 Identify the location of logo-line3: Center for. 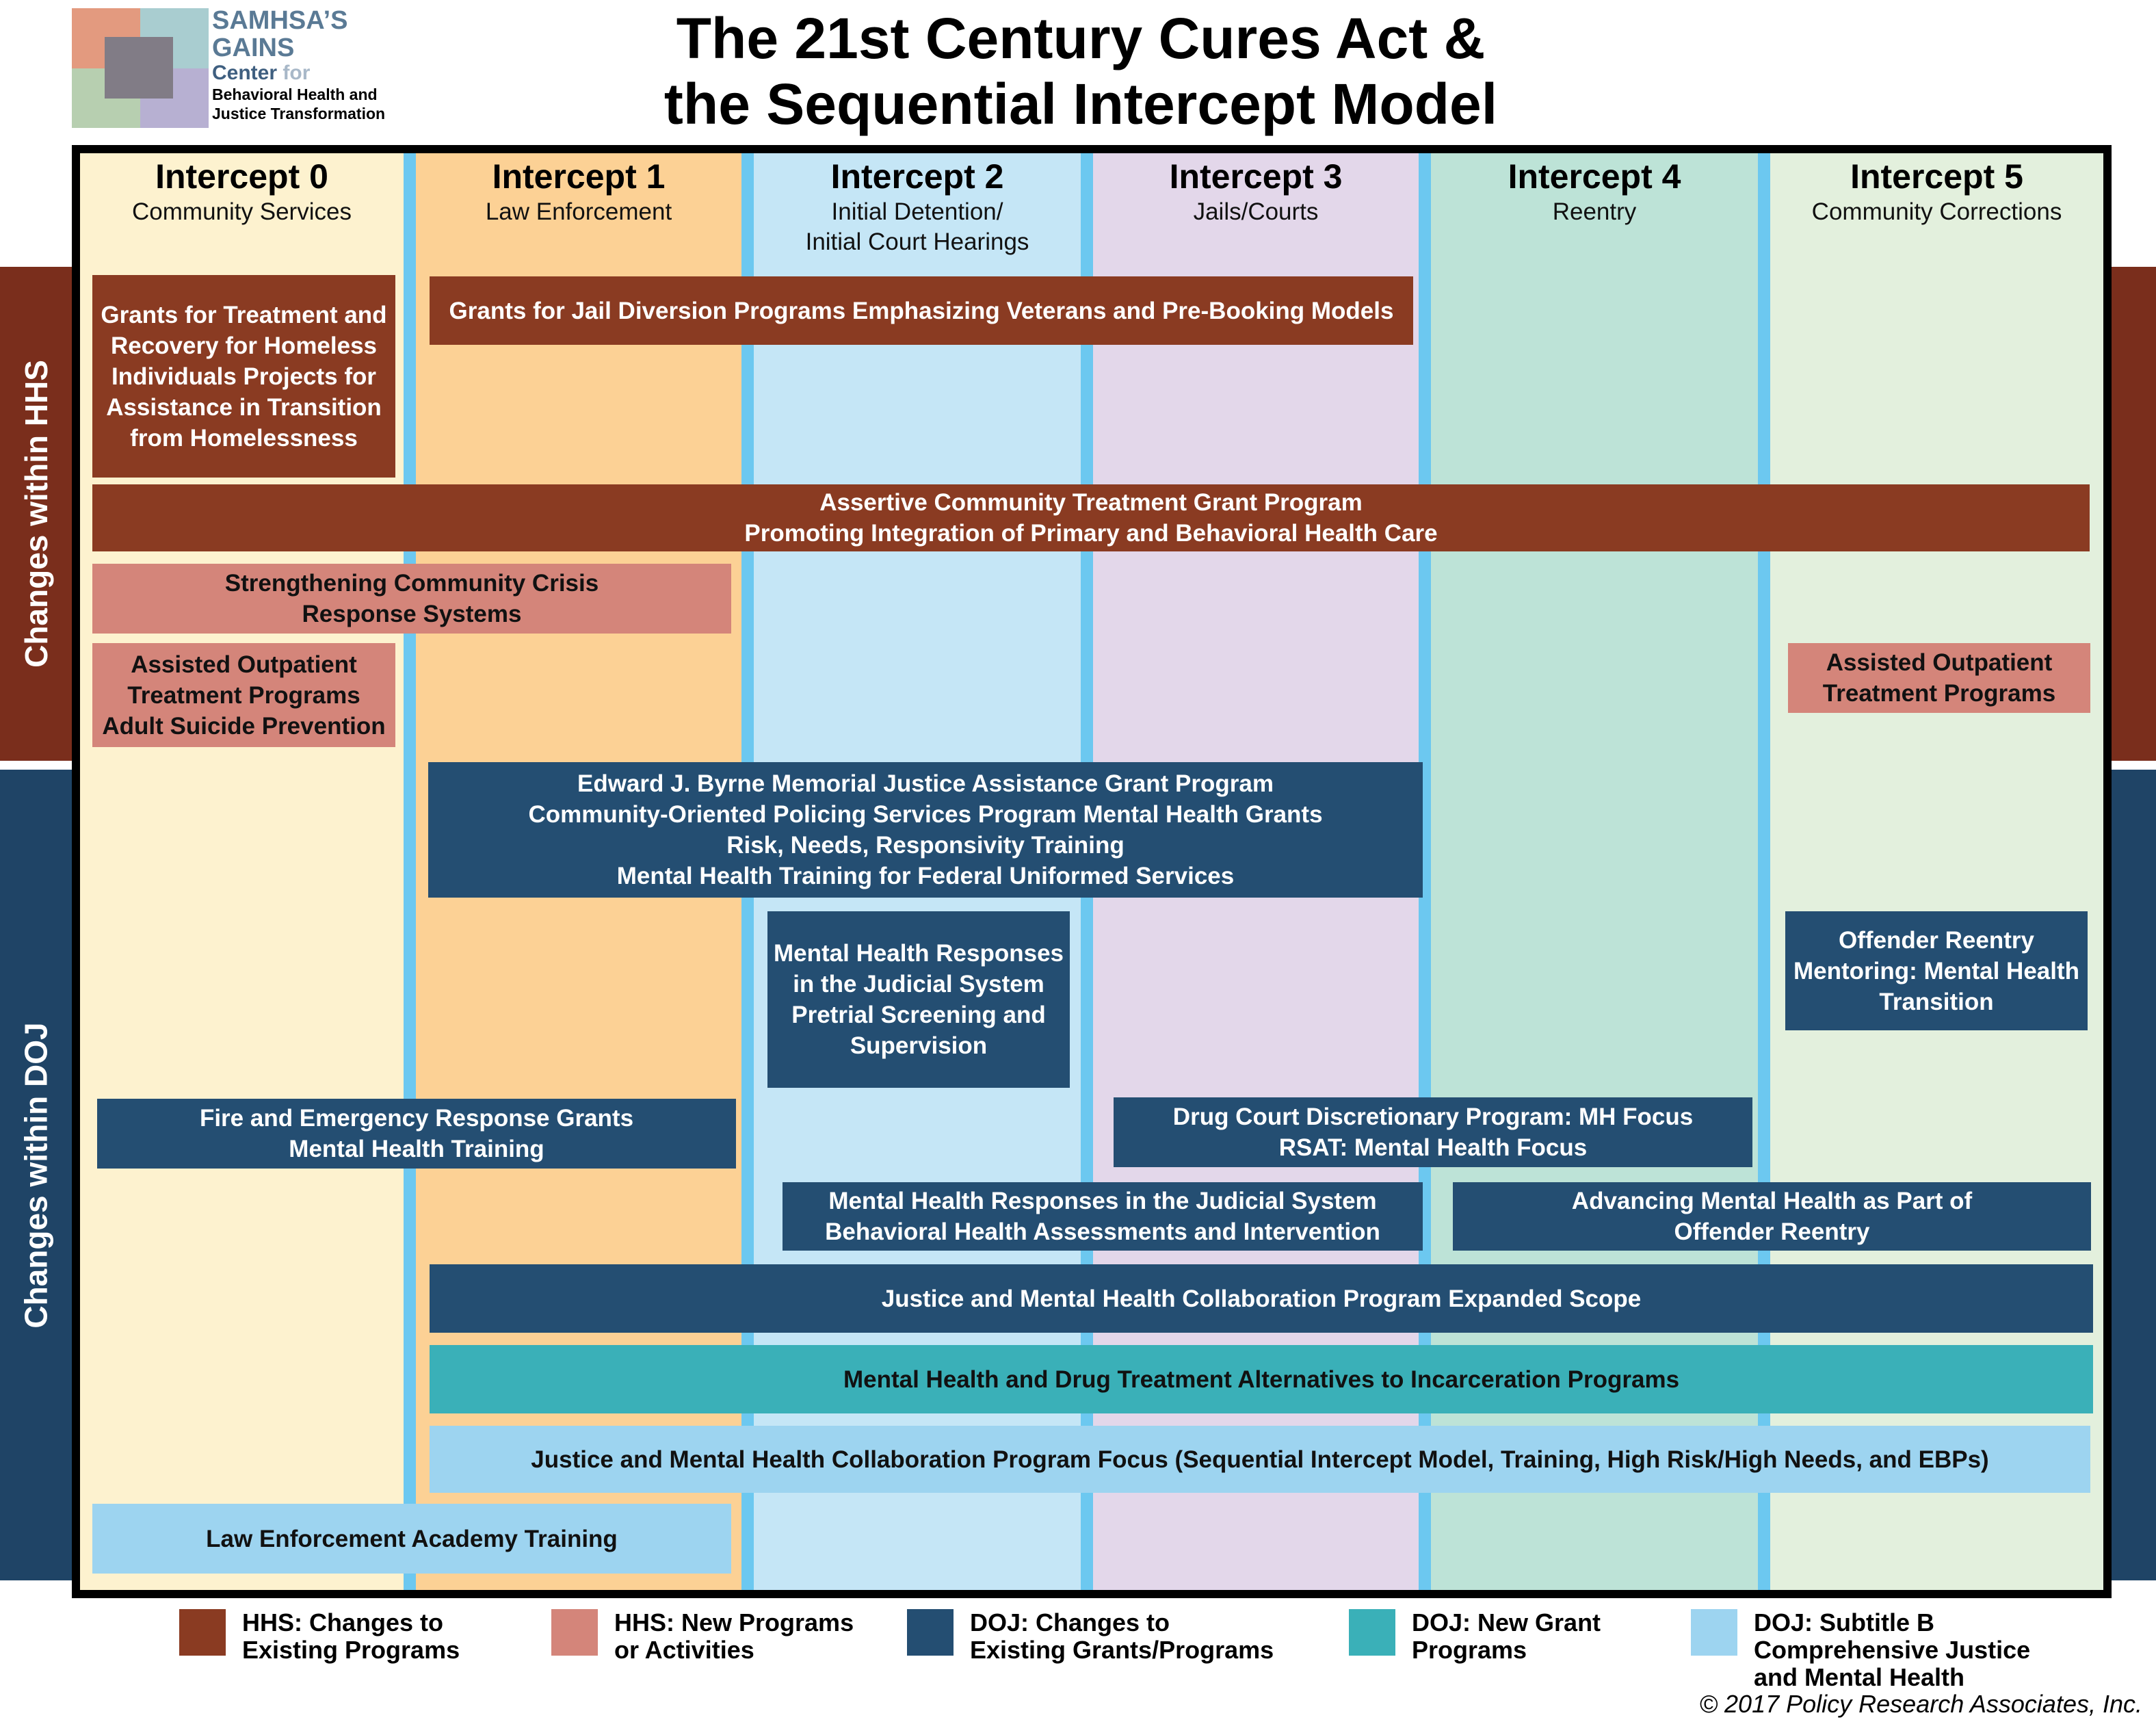
(298, 73).